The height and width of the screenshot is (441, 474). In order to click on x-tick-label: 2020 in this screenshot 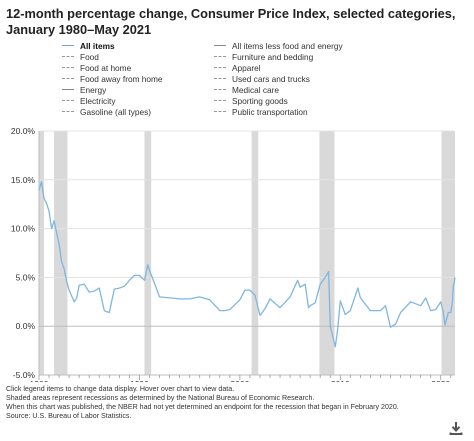, I will do `click(440, 380)`.